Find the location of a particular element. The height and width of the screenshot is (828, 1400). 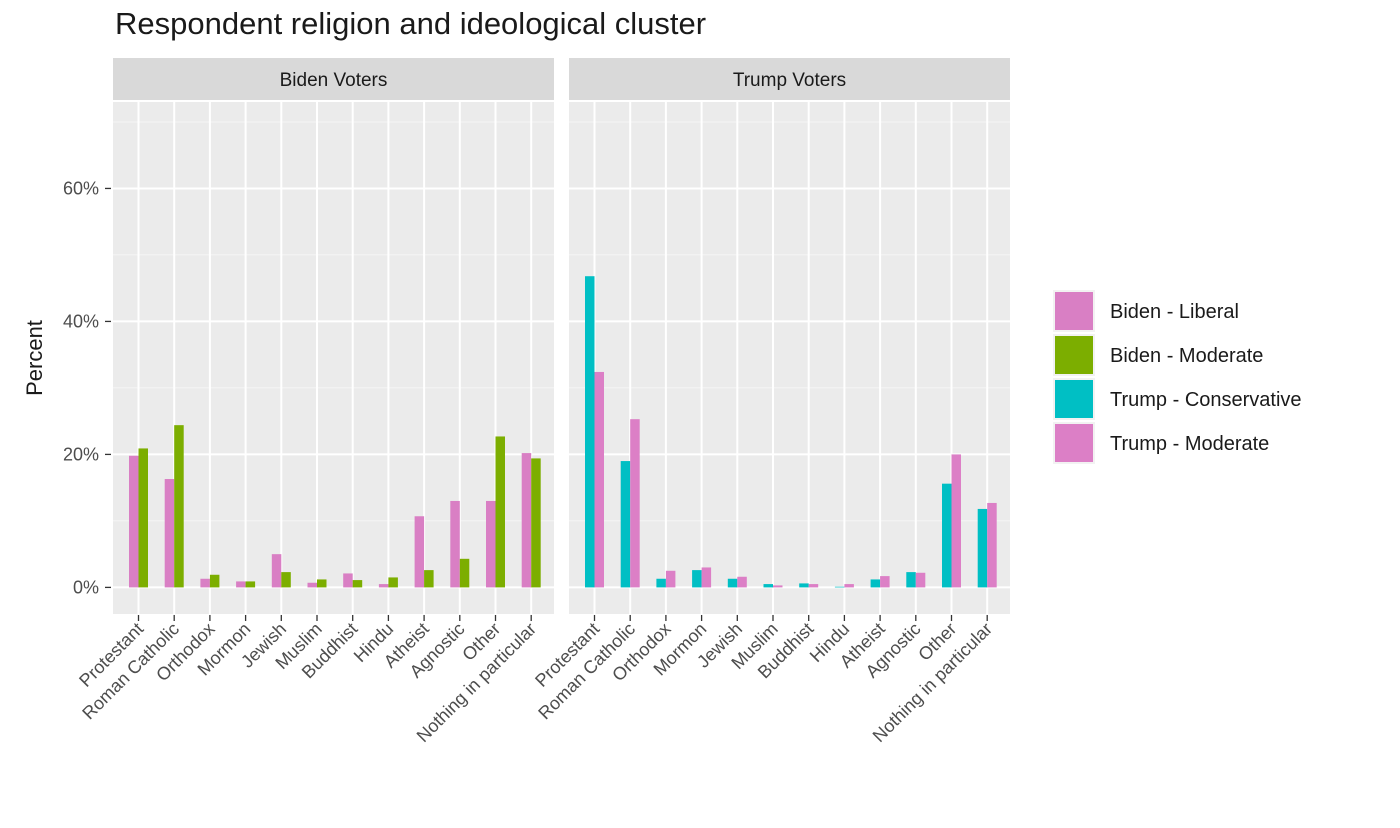

legend-swatch-biden-moderate is located at coordinates (1074, 355).